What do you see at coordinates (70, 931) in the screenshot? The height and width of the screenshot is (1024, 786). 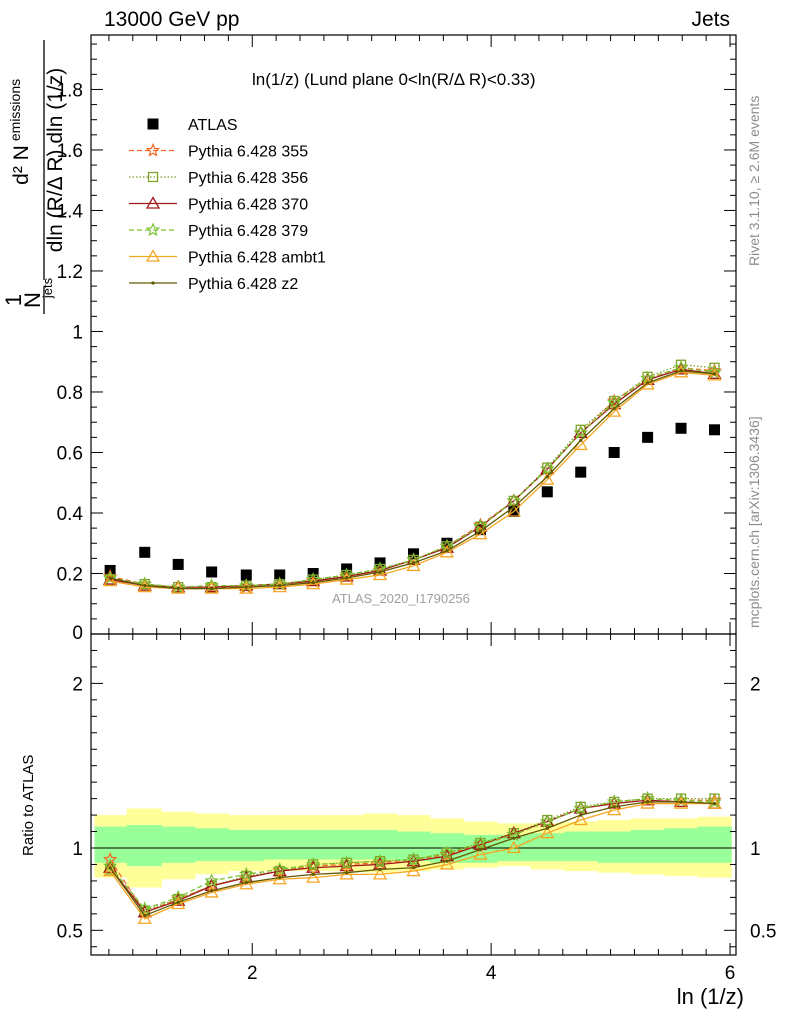 I see `ratio-y-tick-label: 0.5` at bounding box center [70, 931].